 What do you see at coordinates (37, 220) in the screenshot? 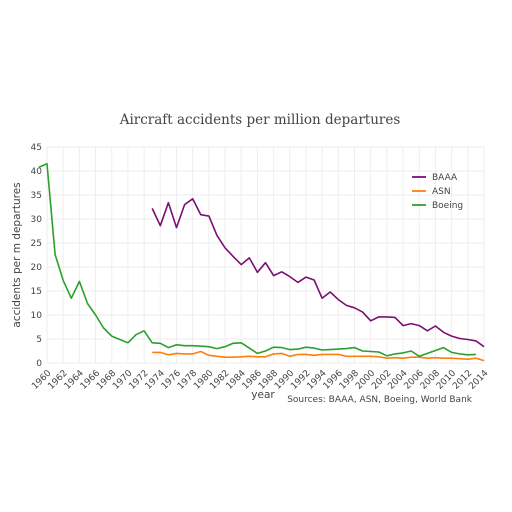
I see `y-tick-label: 30` at bounding box center [37, 220].